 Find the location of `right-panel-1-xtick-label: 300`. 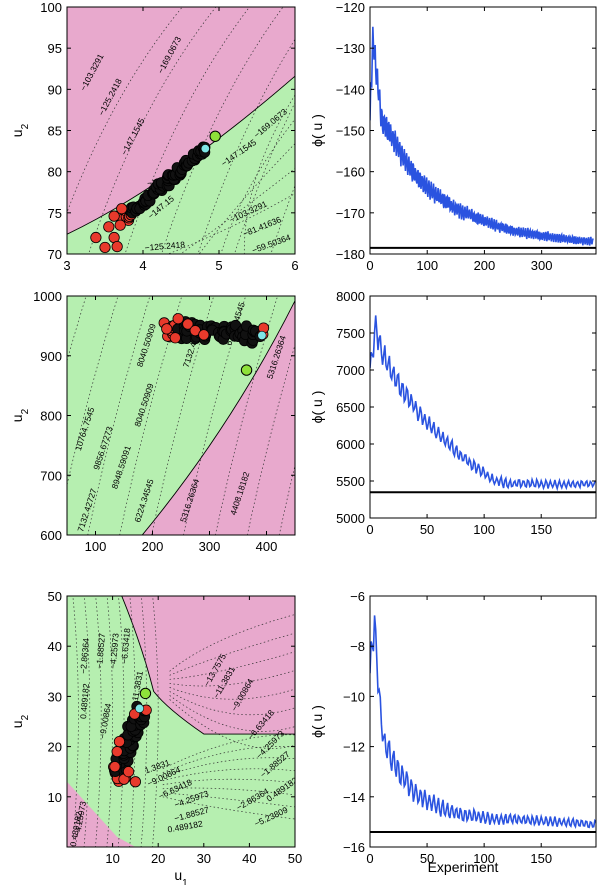

right-panel-1-xtick-label: 300 is located at coordinates (542, 265).